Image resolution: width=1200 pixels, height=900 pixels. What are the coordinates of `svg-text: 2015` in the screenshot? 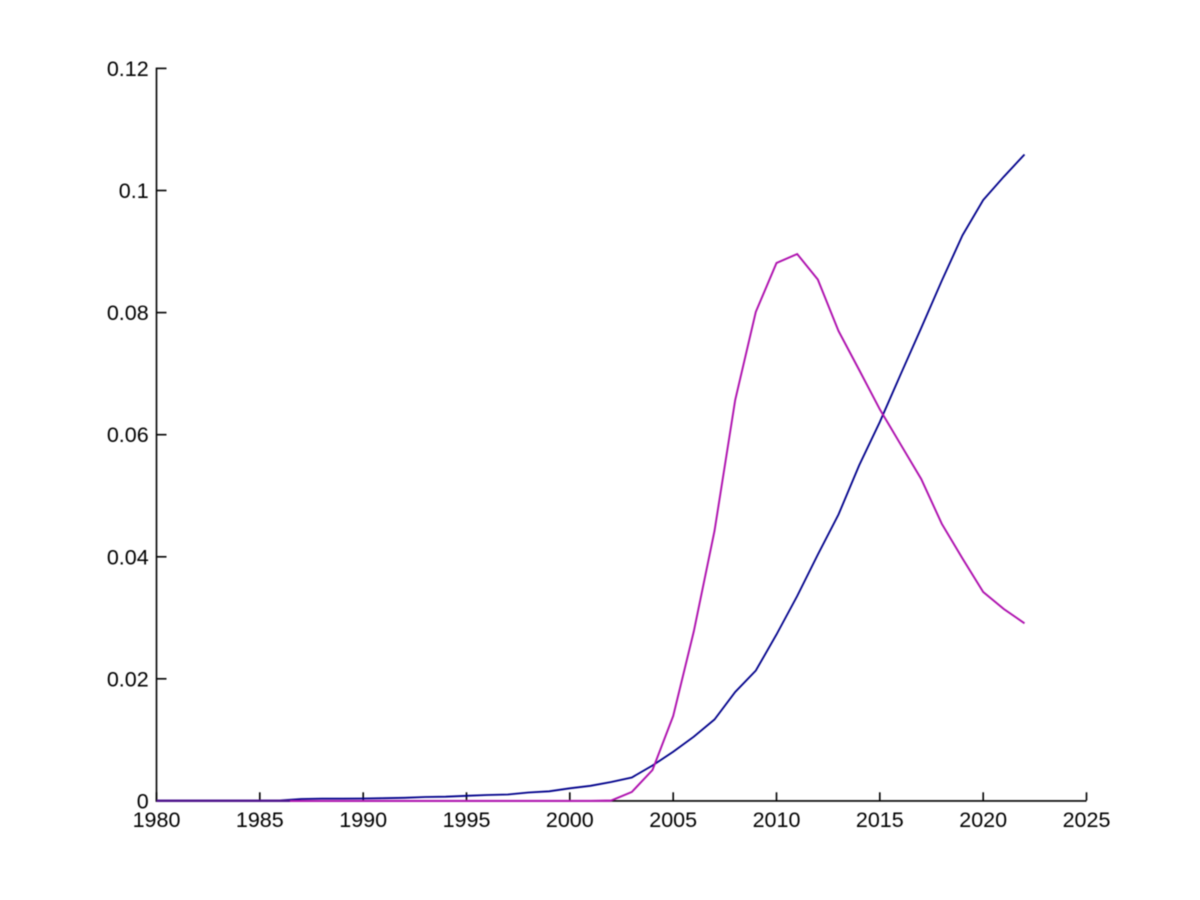 It's located at (880, 820).